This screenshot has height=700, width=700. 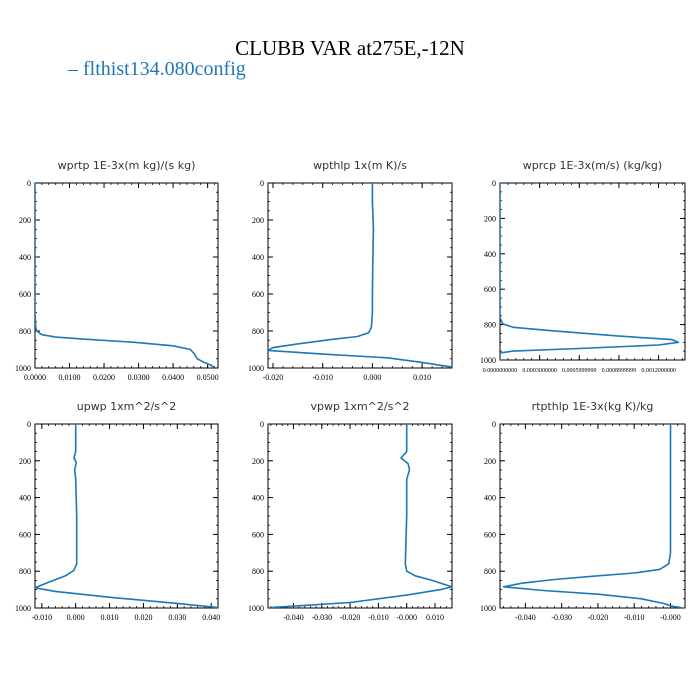 I want to click on panel-title: wprcp 1E-3x(m/s) (kg/kg), so click(x=592, y=165).